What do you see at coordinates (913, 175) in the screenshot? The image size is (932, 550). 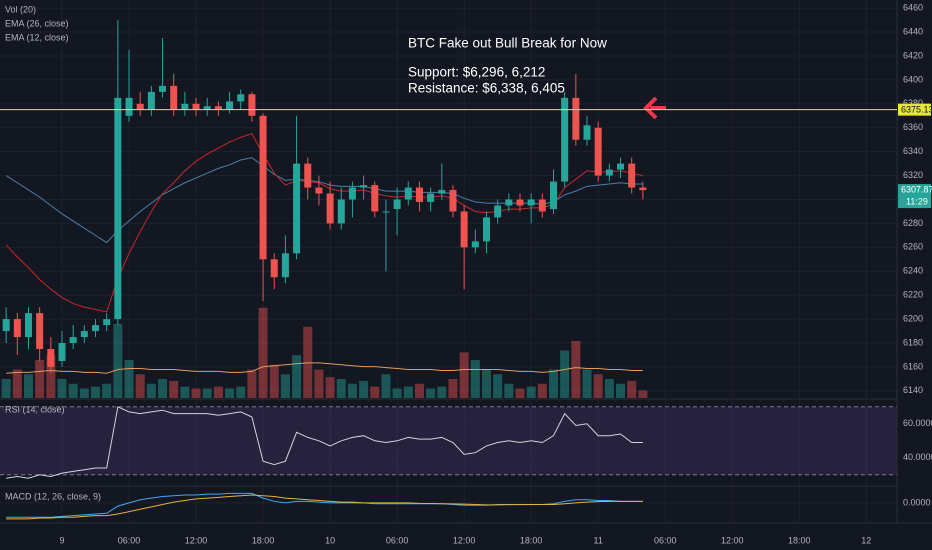 I see `y-tick-label: 6320` at bounding box center [913, 175].